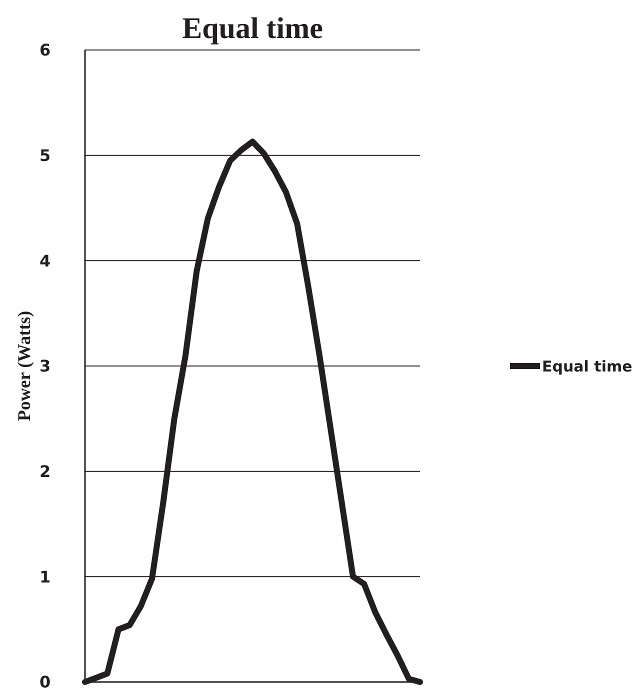 This screenshot has height=700, width=640. I want to click on y-tick-label: 0, so click(45, 682).